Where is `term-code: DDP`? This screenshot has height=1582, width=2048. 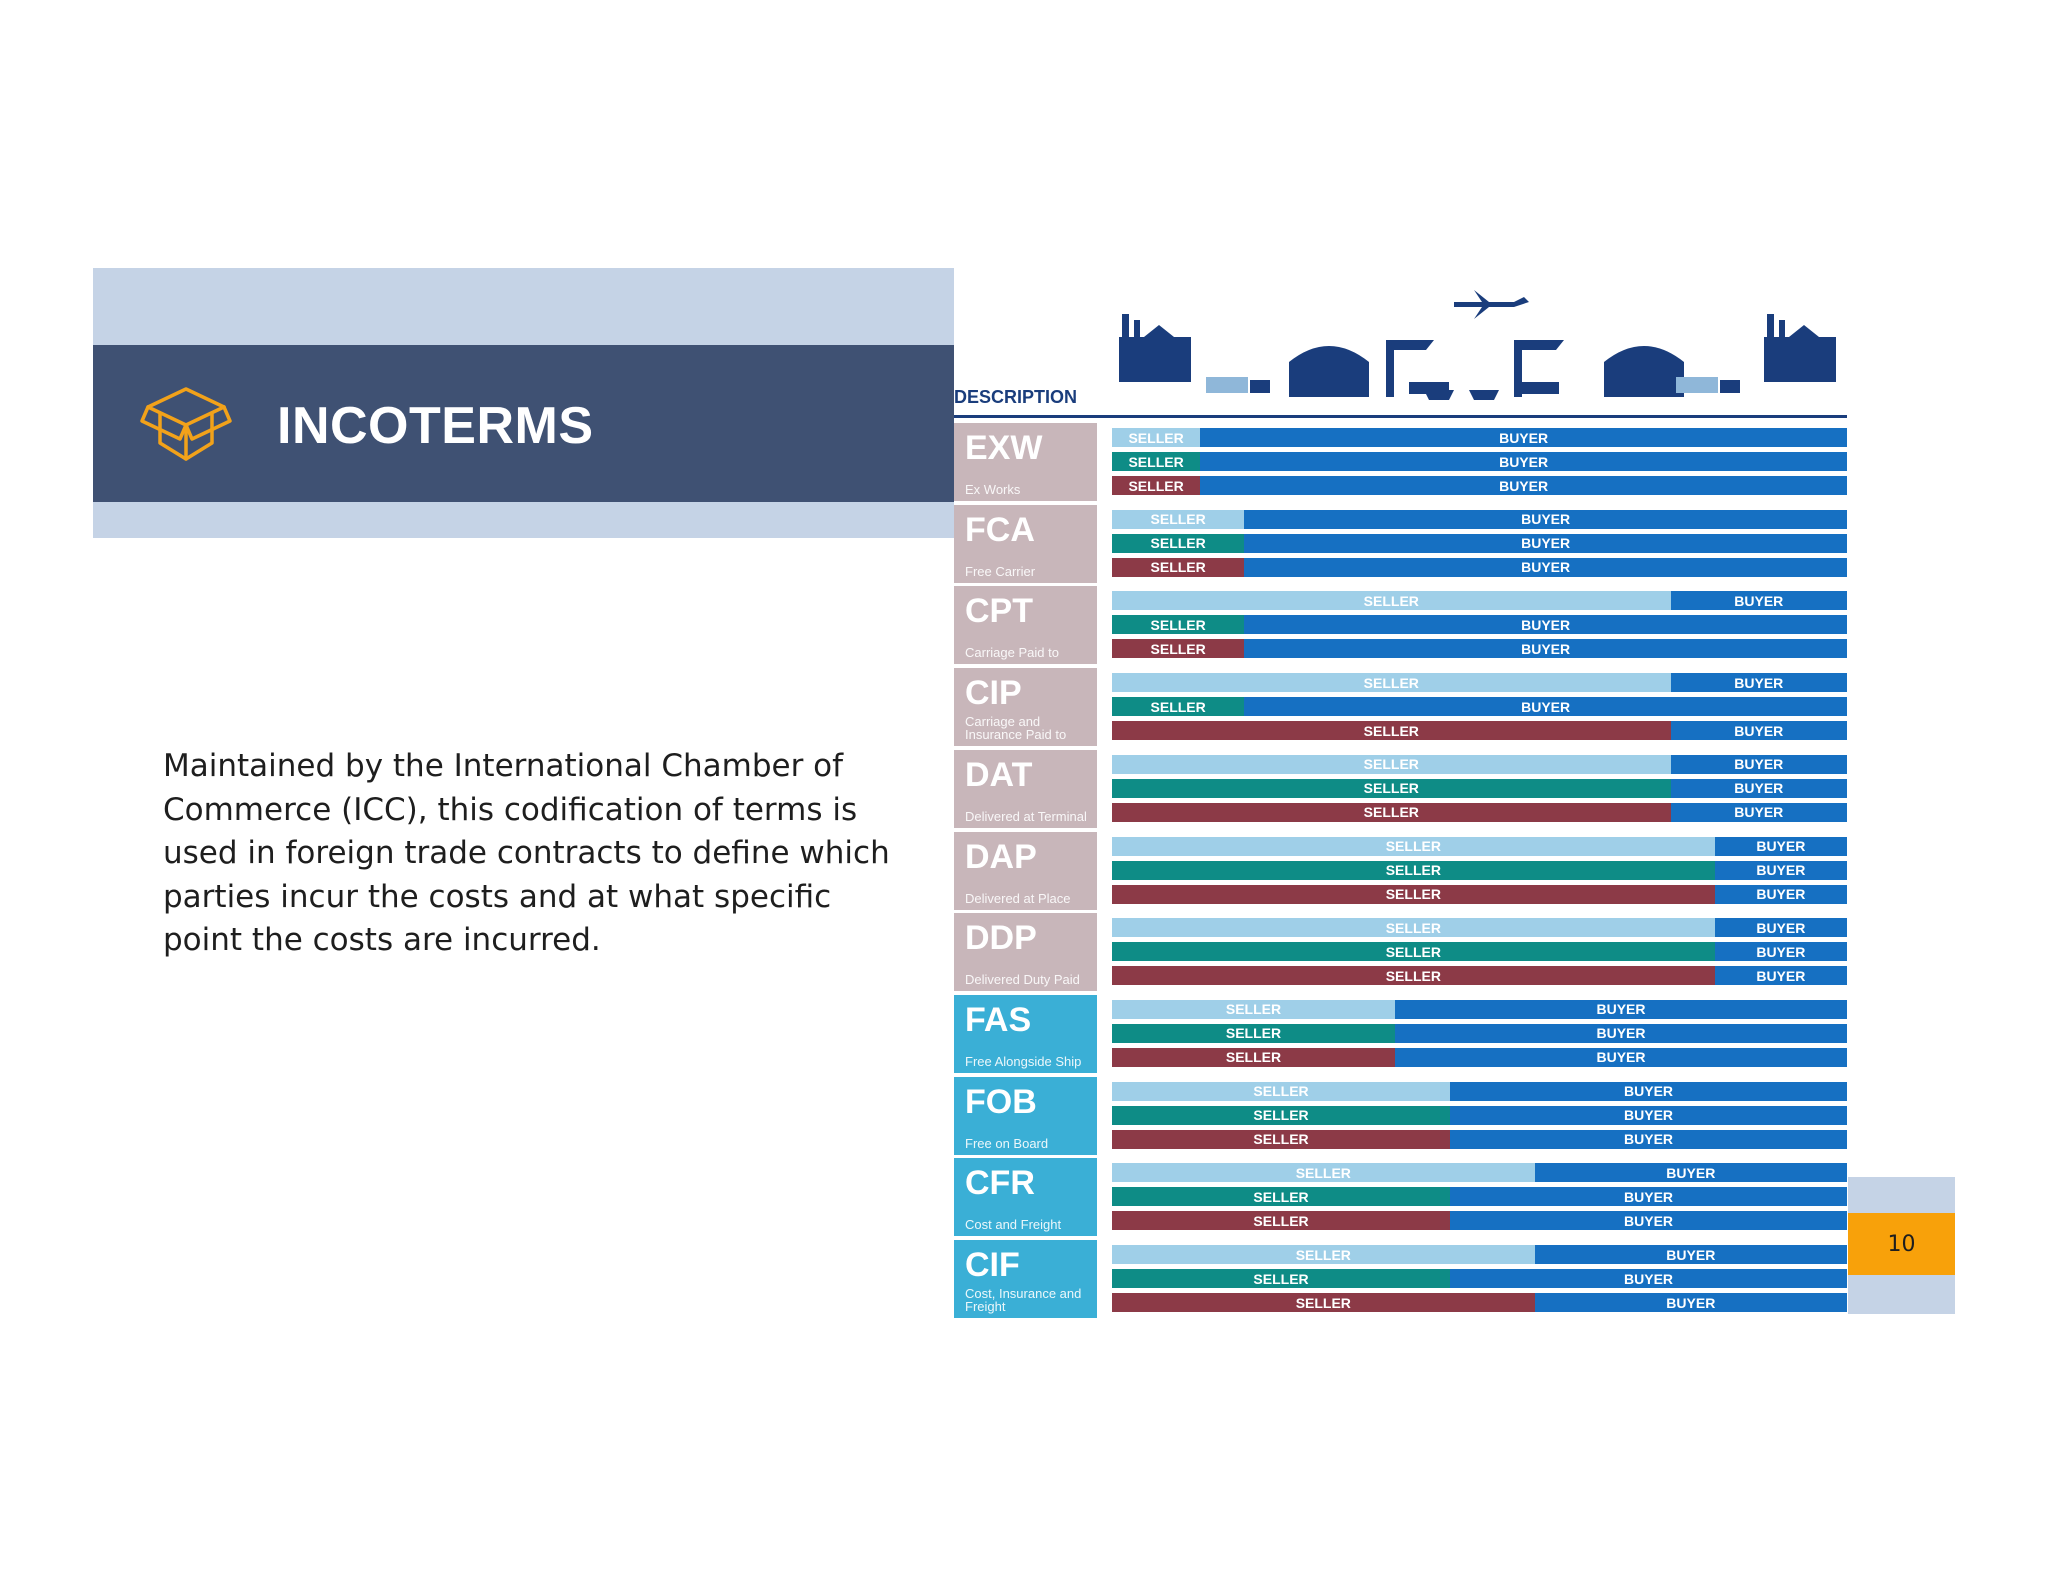
term-code: DDP is located at coordinates (1001, 938).